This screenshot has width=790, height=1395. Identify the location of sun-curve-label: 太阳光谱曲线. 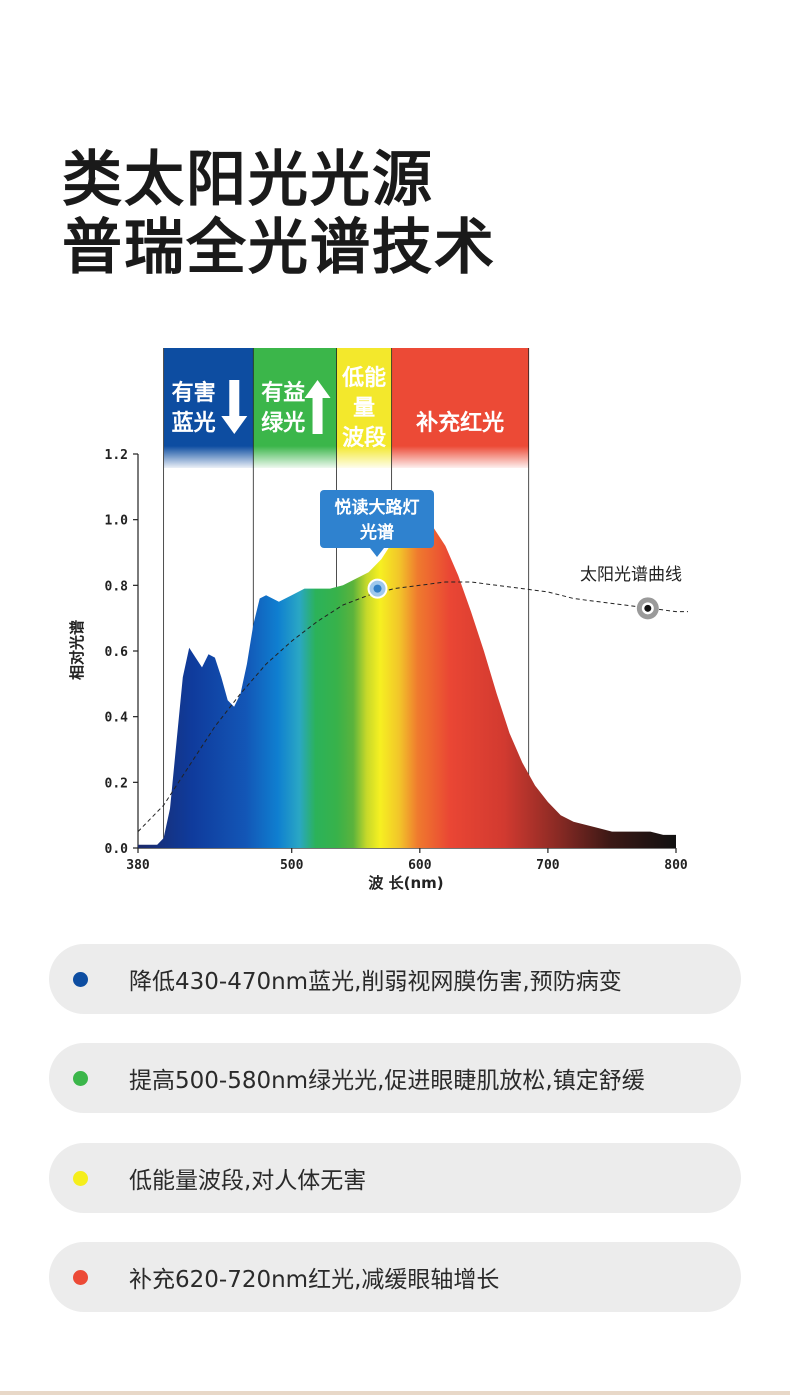
(631, 575).